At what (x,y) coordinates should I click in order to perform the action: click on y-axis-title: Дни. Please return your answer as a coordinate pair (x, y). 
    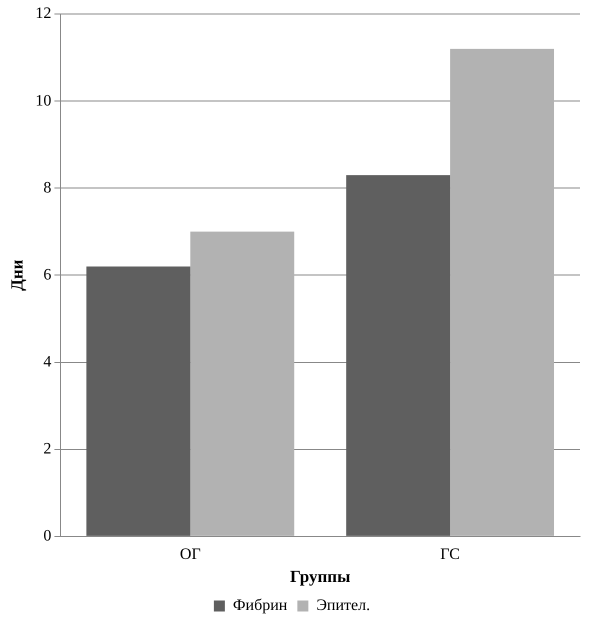
    Looking at the image, I should click on (17, 275).